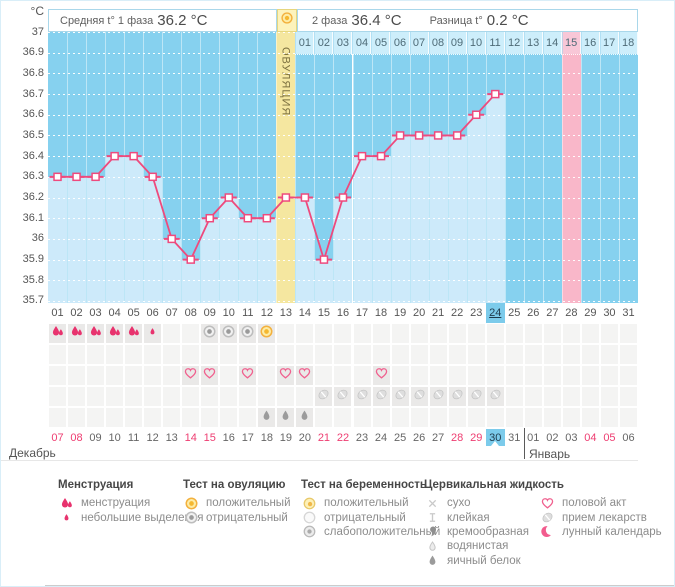 Image resolution: width=675 pixels, height=587 pixels. Describe the element at coordinates (362, 313) in the screenshot. I see `cycle-day-label: 17` at that location.